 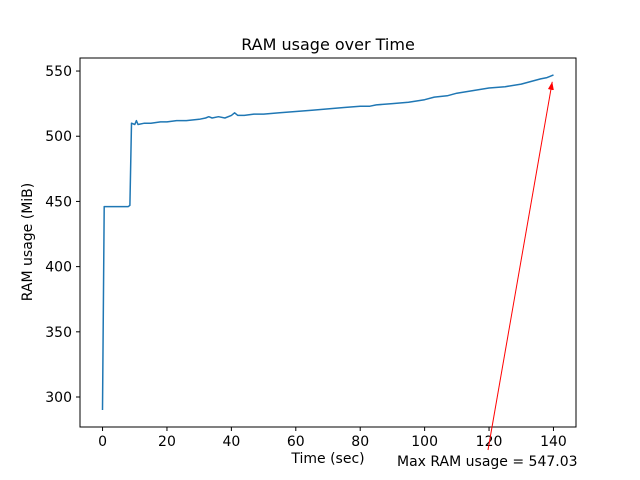 I want to click on x-tick-label: 20, so click(x=167, y=442).